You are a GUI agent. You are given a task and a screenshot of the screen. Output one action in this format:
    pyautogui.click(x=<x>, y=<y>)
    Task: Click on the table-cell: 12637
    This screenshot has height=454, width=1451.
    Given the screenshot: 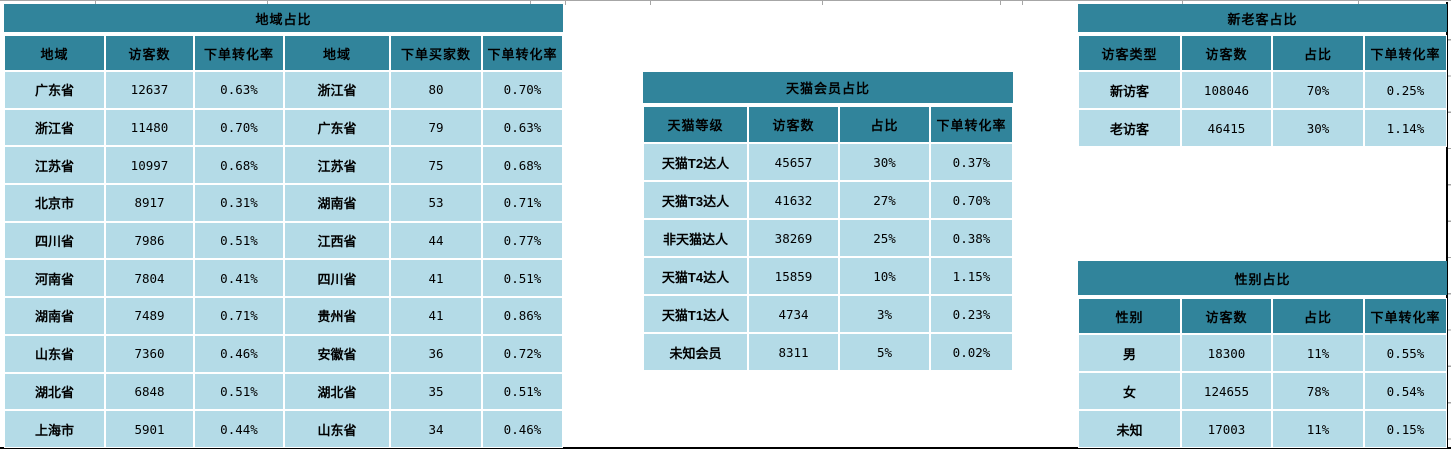 What is the action you would take?
    pyautogui.click(x=149, y=90)
    